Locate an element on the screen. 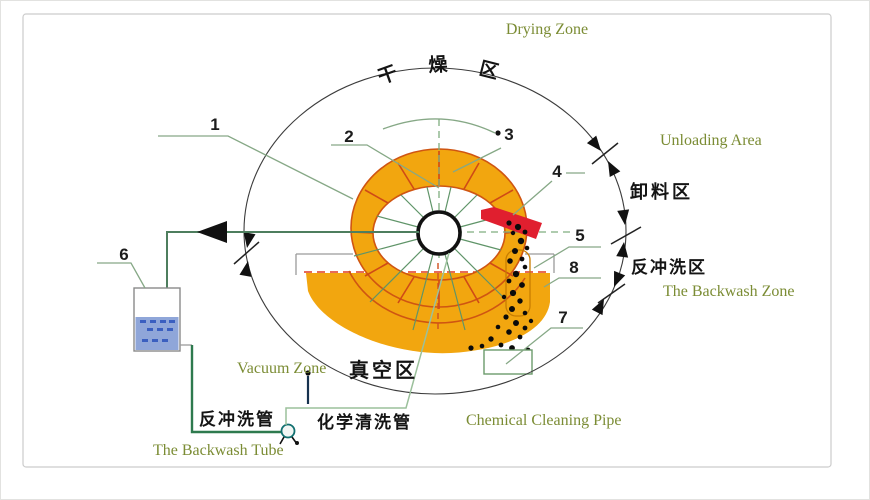  drum-band is located at coordinates (439, 228).